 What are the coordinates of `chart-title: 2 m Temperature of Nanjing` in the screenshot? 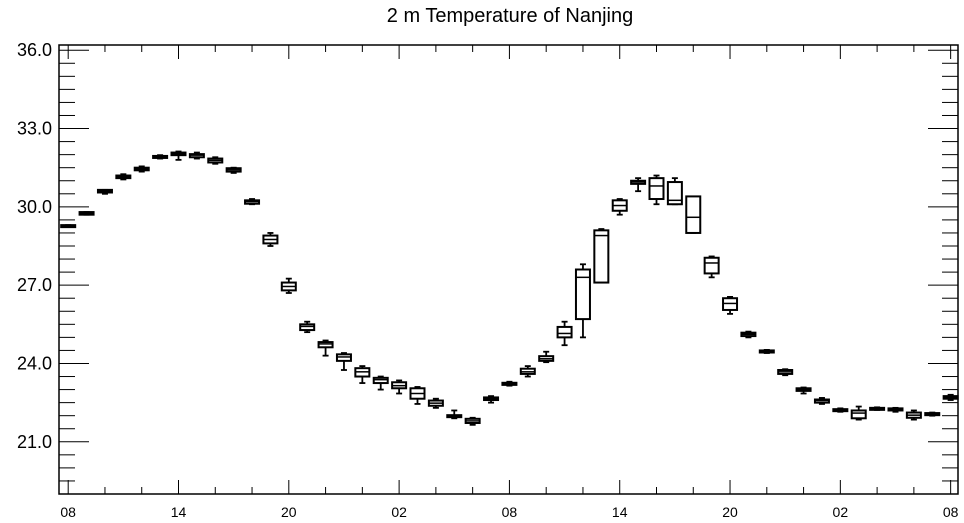 It's located at (510, 16).